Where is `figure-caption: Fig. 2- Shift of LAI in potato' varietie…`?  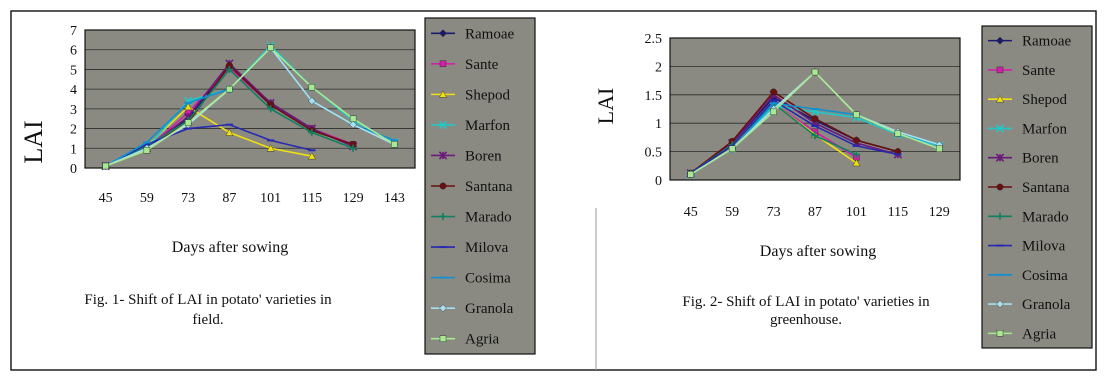
figure-caption: Fig. 2- Shift of LAI in potato' varietie… is located at coordinates (806, 302).